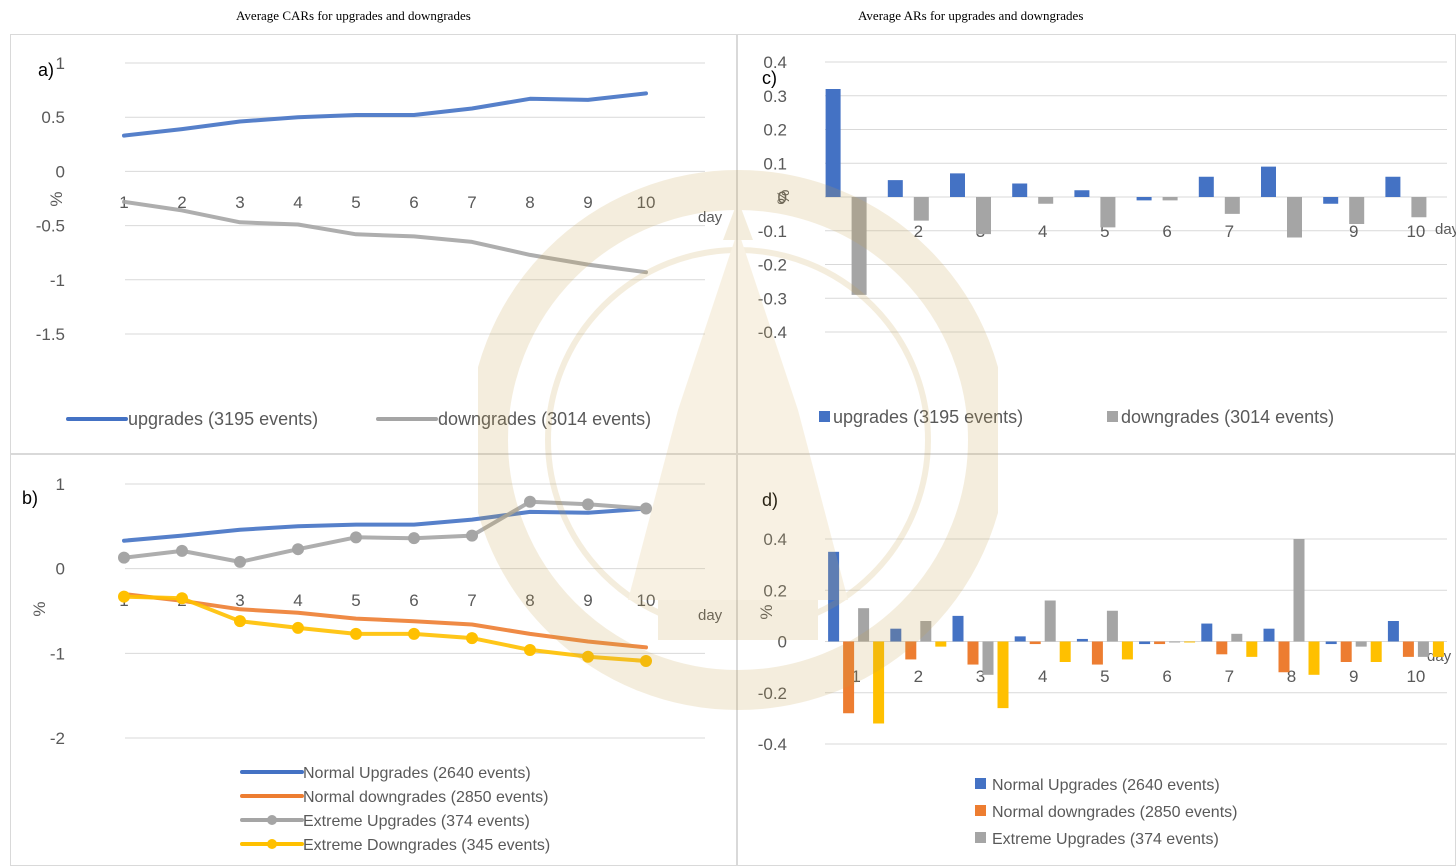 Image resolution: width=1456 pixels, height=866 pixels. Describe the element at coordinates (60, 63) in the screenshot. I see `y-tick-label: 1` at that location.